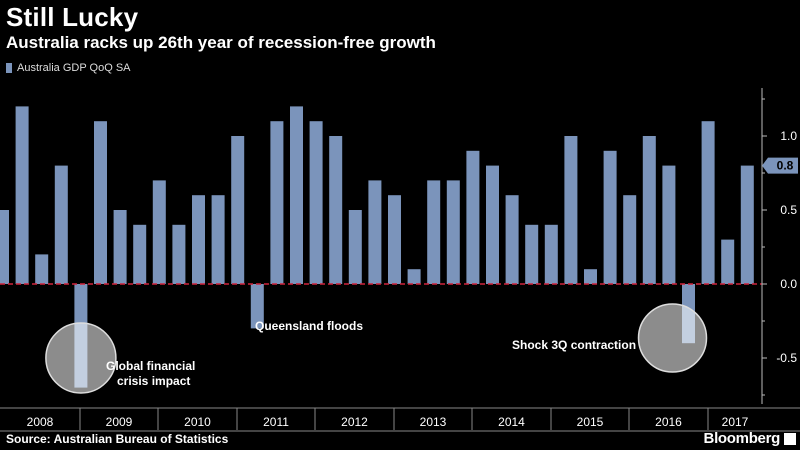 The height and width of the screenshot is (450, 800). Describe the element at coordinates (590, 422) in the screenshot. I see `year-label: 2015` at that location.